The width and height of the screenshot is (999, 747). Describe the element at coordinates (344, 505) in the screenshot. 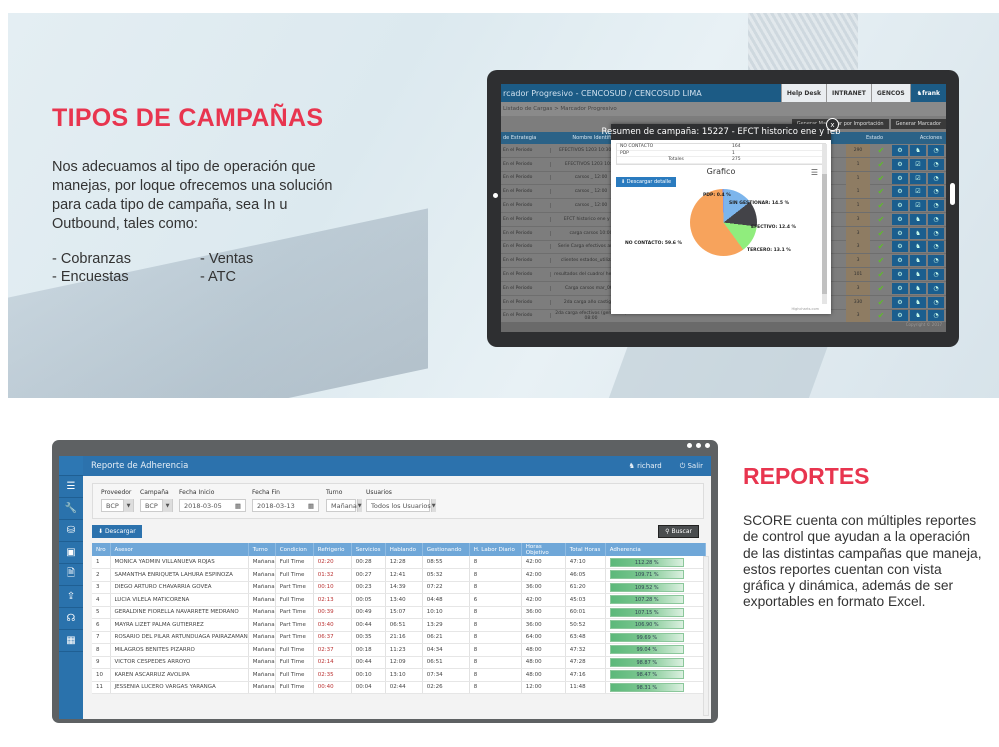

I see `turno-select: Mañana ▼` at that location.